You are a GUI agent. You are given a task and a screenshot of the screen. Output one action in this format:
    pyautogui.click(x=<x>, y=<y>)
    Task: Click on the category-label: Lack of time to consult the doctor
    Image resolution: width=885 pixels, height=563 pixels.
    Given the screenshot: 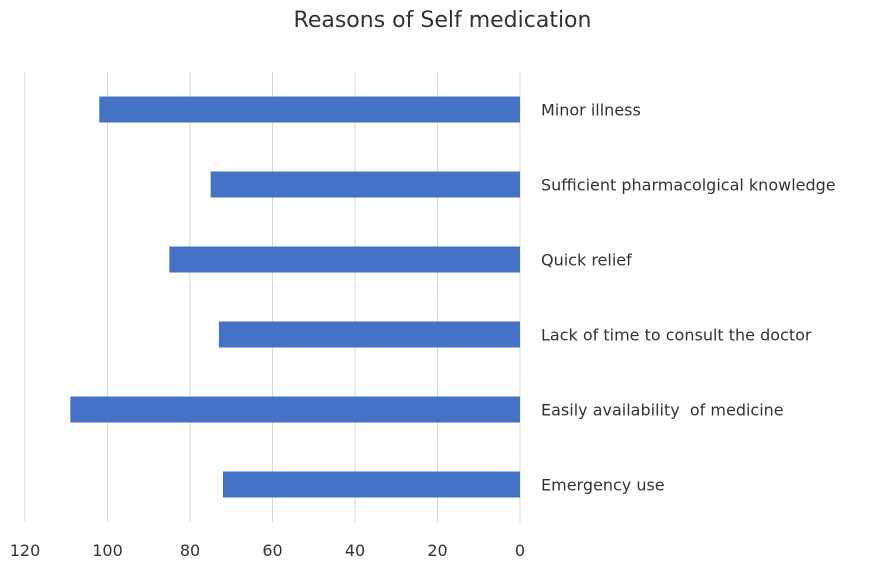 What is the action you would take?
    pyautogui.click(x=676, y=335)
    